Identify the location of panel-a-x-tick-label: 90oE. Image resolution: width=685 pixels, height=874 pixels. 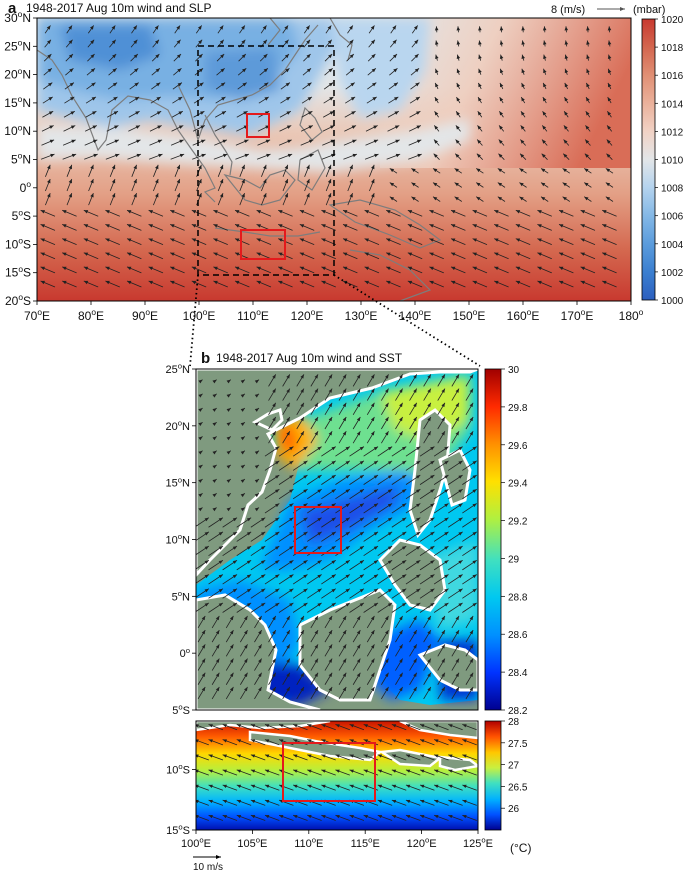
(145, 315).